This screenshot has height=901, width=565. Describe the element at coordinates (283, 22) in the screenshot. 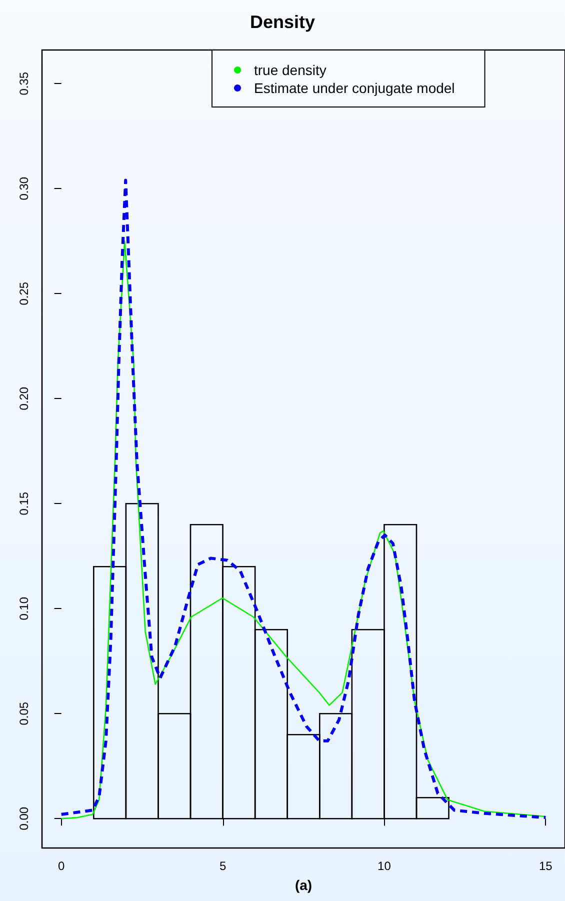

I see `chart-title: Density` at that location.